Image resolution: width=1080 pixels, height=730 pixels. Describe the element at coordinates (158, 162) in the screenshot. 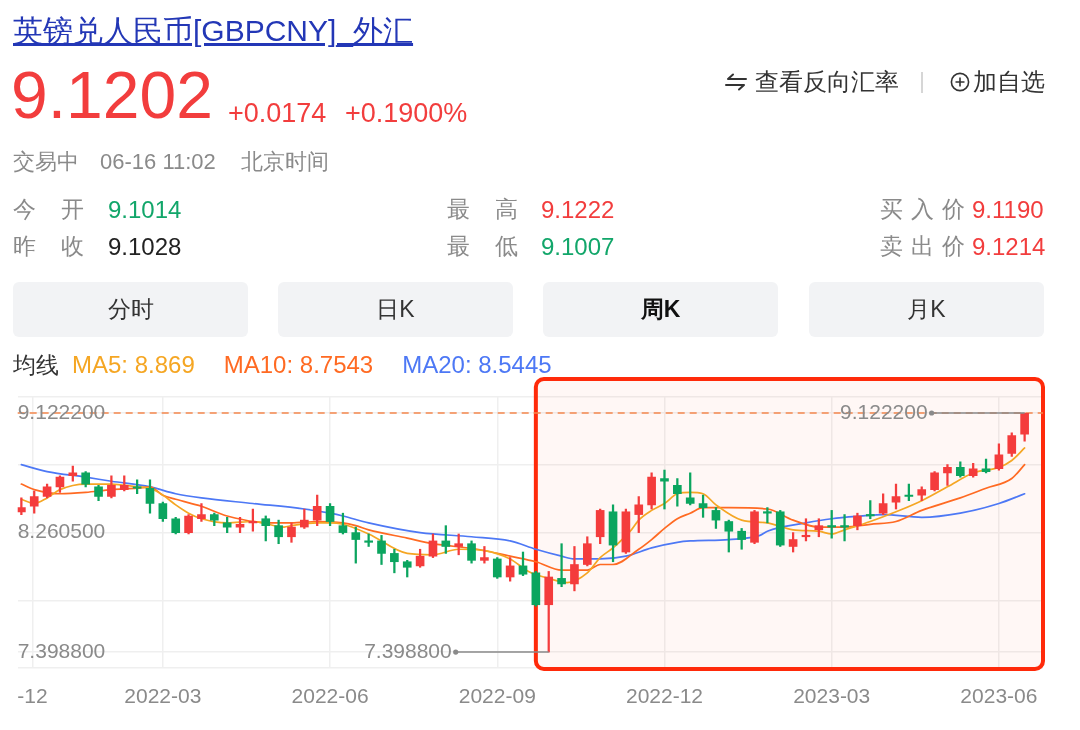

I see `text: 06-16 11:02` at that location.